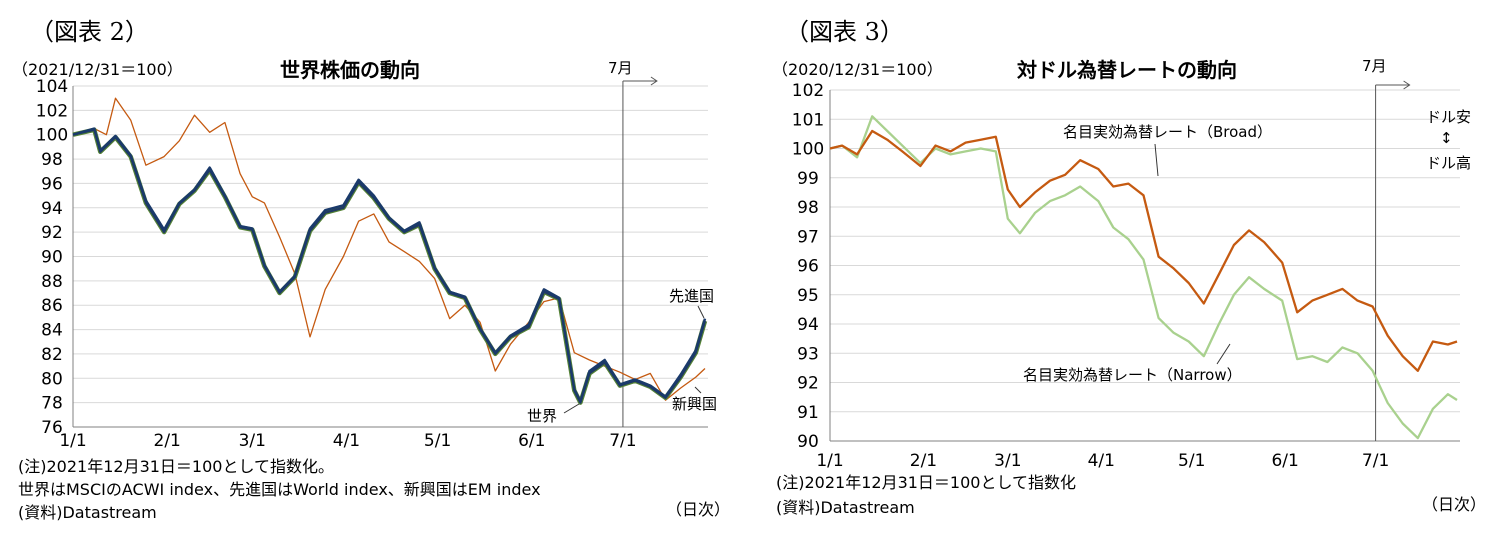 The image size is (1490, 554). What do you see at coordinates (52, 331) in the screenshot?
I see `y-tick-label: 84` at bounding box center [52, 331].